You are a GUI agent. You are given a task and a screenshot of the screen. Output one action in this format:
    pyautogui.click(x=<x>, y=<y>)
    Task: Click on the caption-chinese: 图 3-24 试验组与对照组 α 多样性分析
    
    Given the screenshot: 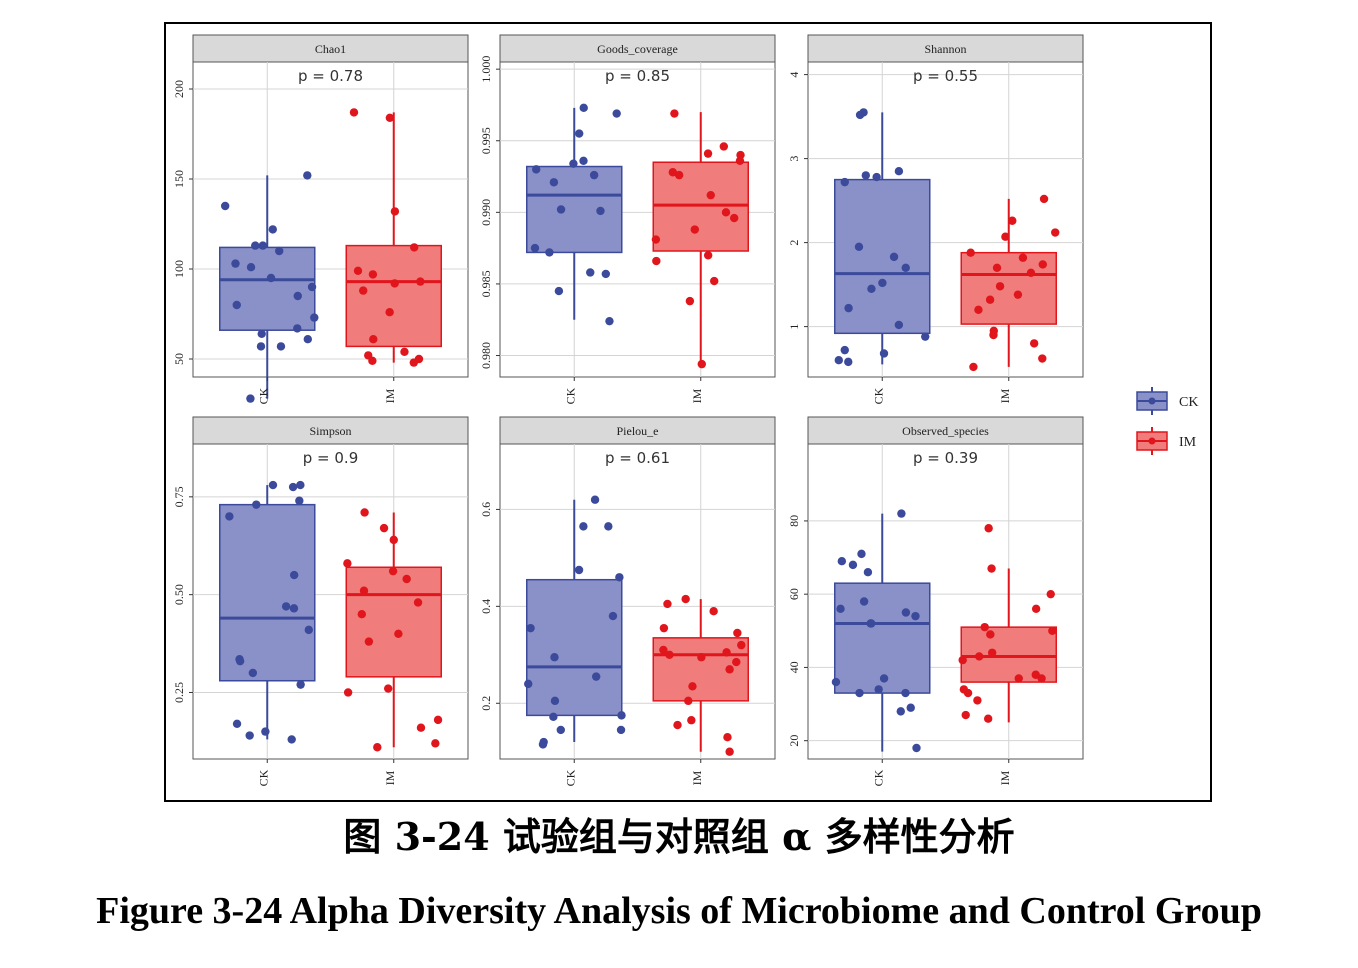 What is the action you would take?
    pyautogui.click(x=679, y=836)
    